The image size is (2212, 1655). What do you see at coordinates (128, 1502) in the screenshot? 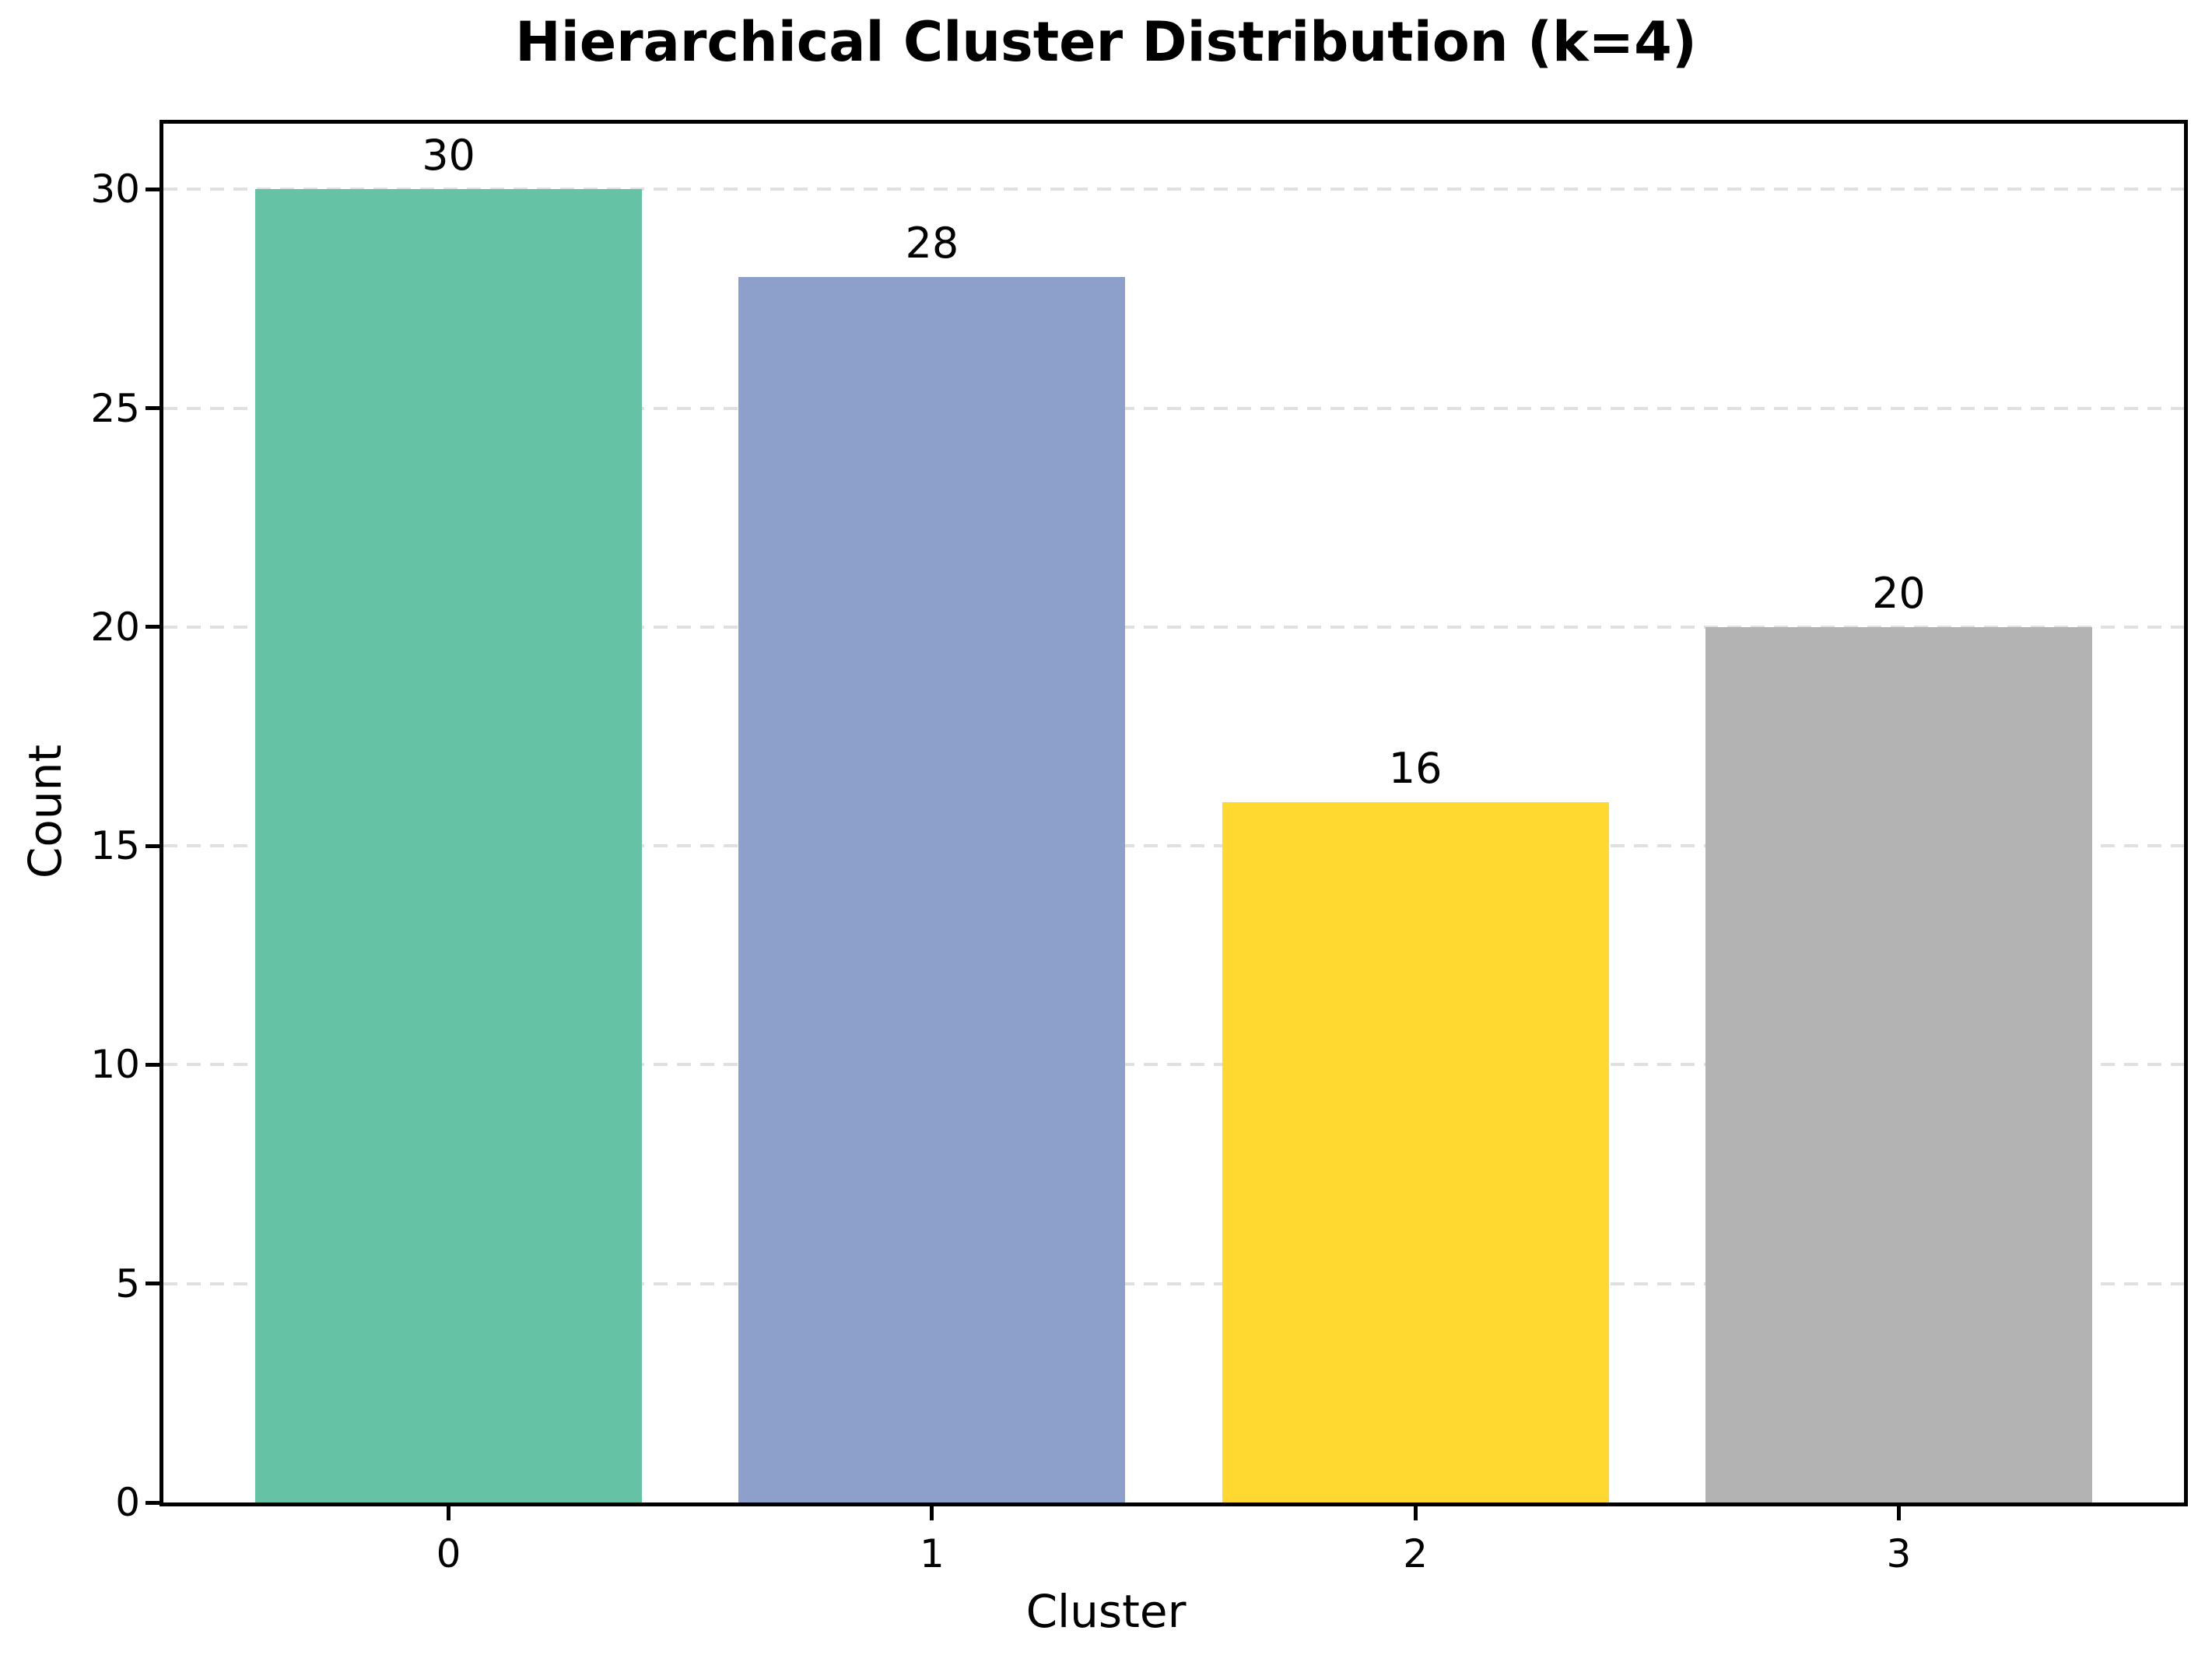
I see `y-tick-label-0: 0` at bounding box center [128, 1502].